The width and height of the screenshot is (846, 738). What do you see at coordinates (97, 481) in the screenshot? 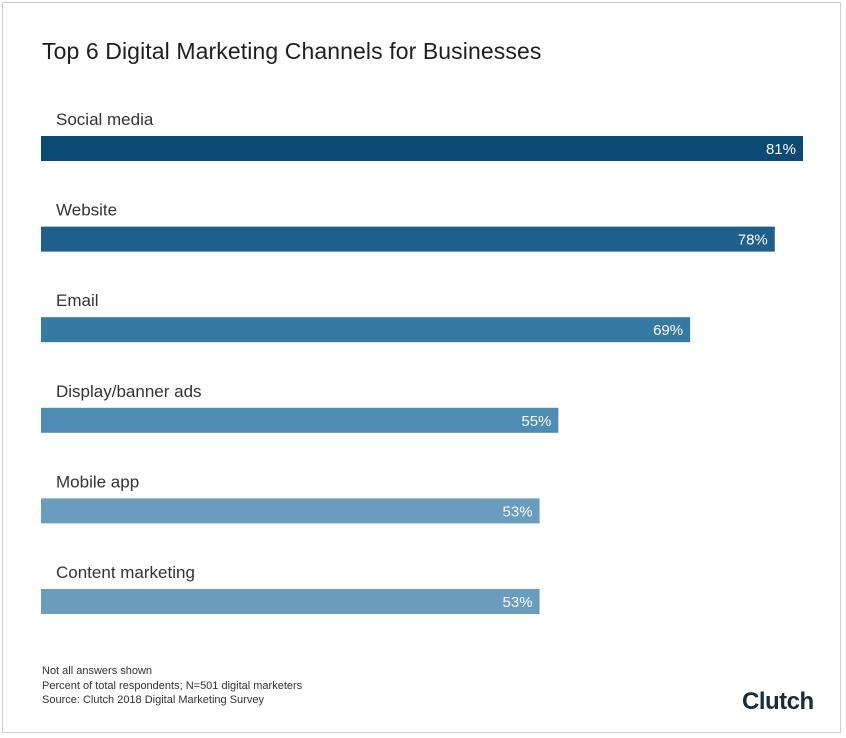
I see `category-label: Mobile app` at bounding box center [97, 481].